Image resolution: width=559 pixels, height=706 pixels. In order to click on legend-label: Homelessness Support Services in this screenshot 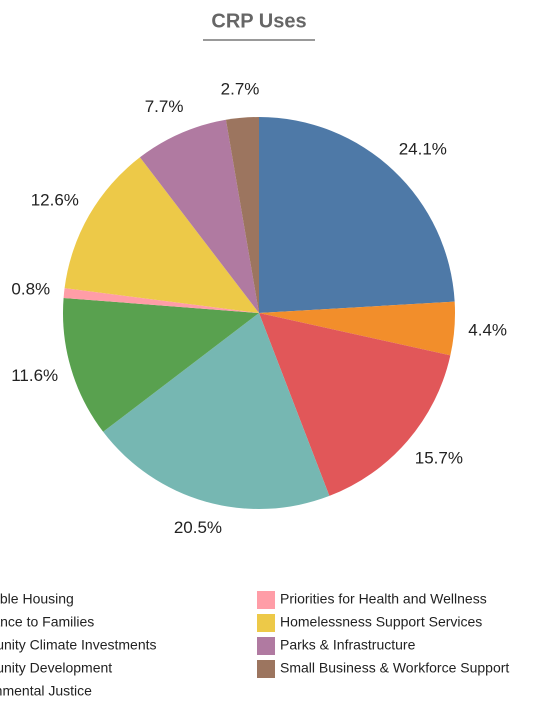, I will do `click(381, 622)`.